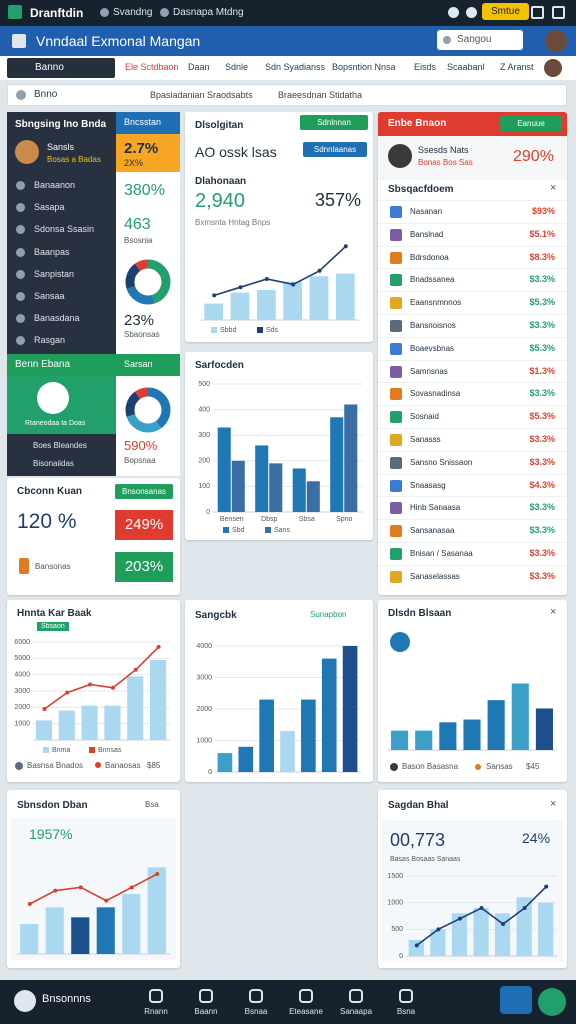  I want to click on card-button: Eanuue, so click(531, 123).